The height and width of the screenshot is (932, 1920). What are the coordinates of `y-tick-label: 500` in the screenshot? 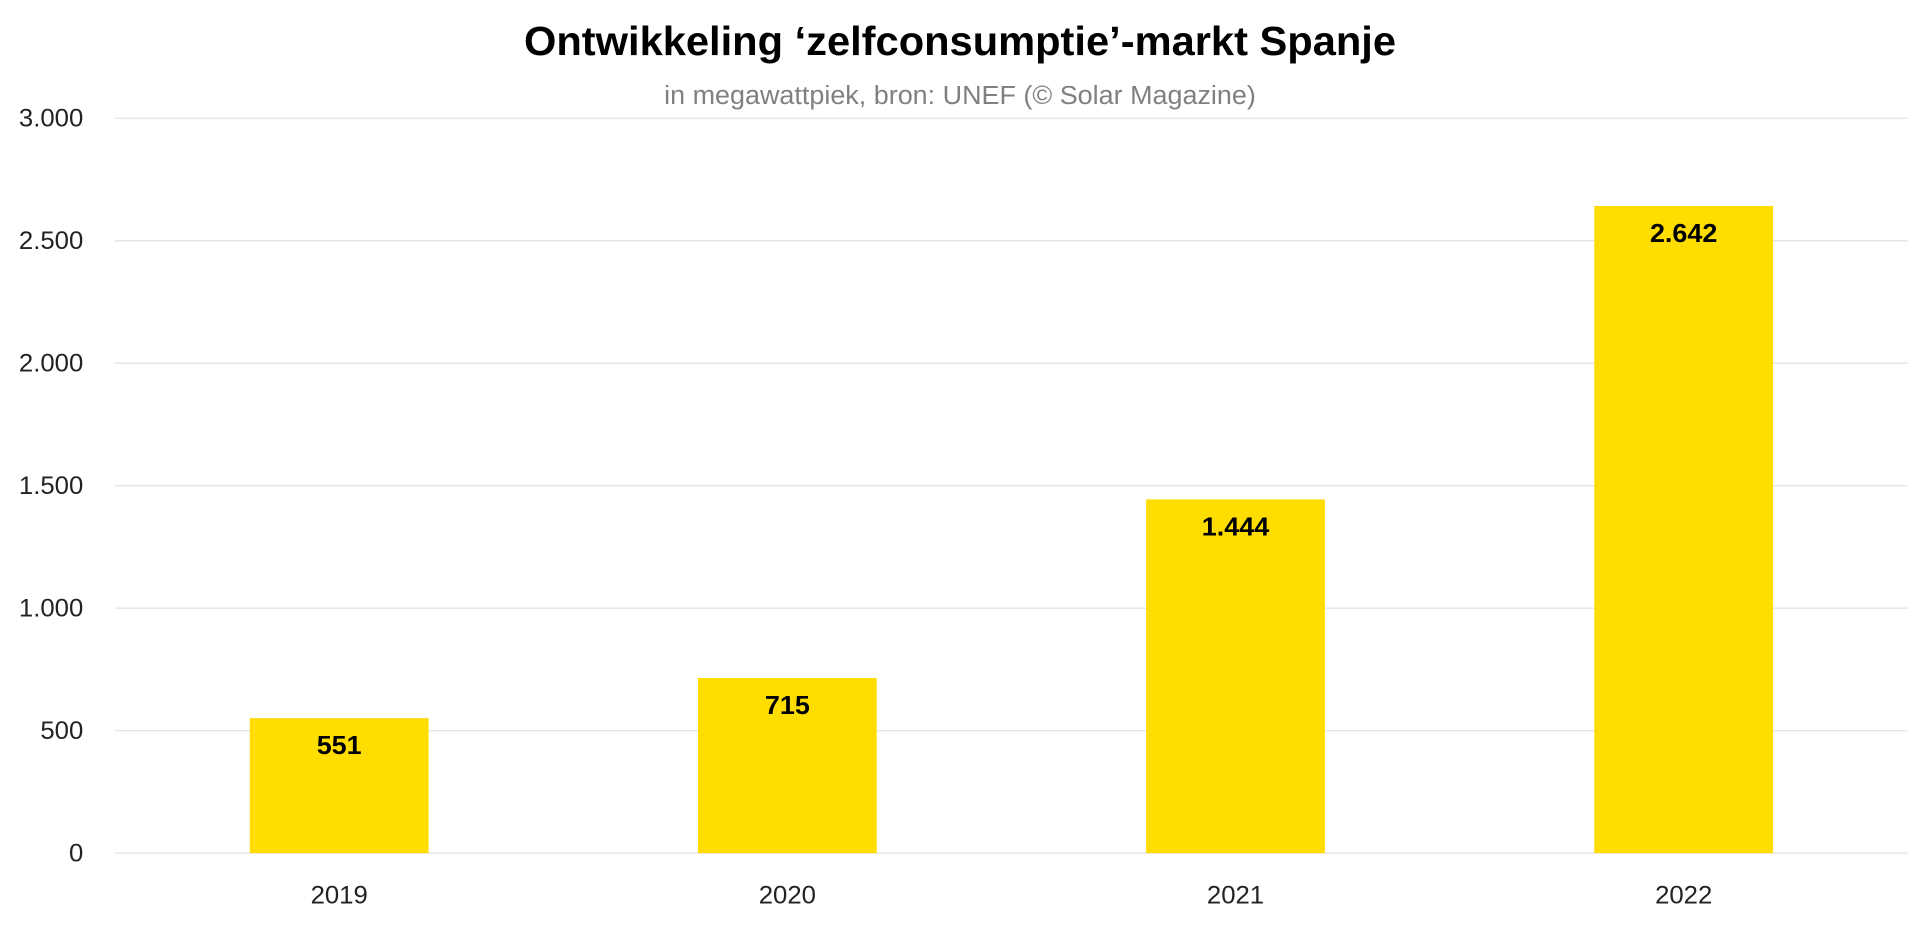 It's located at (61, 731).